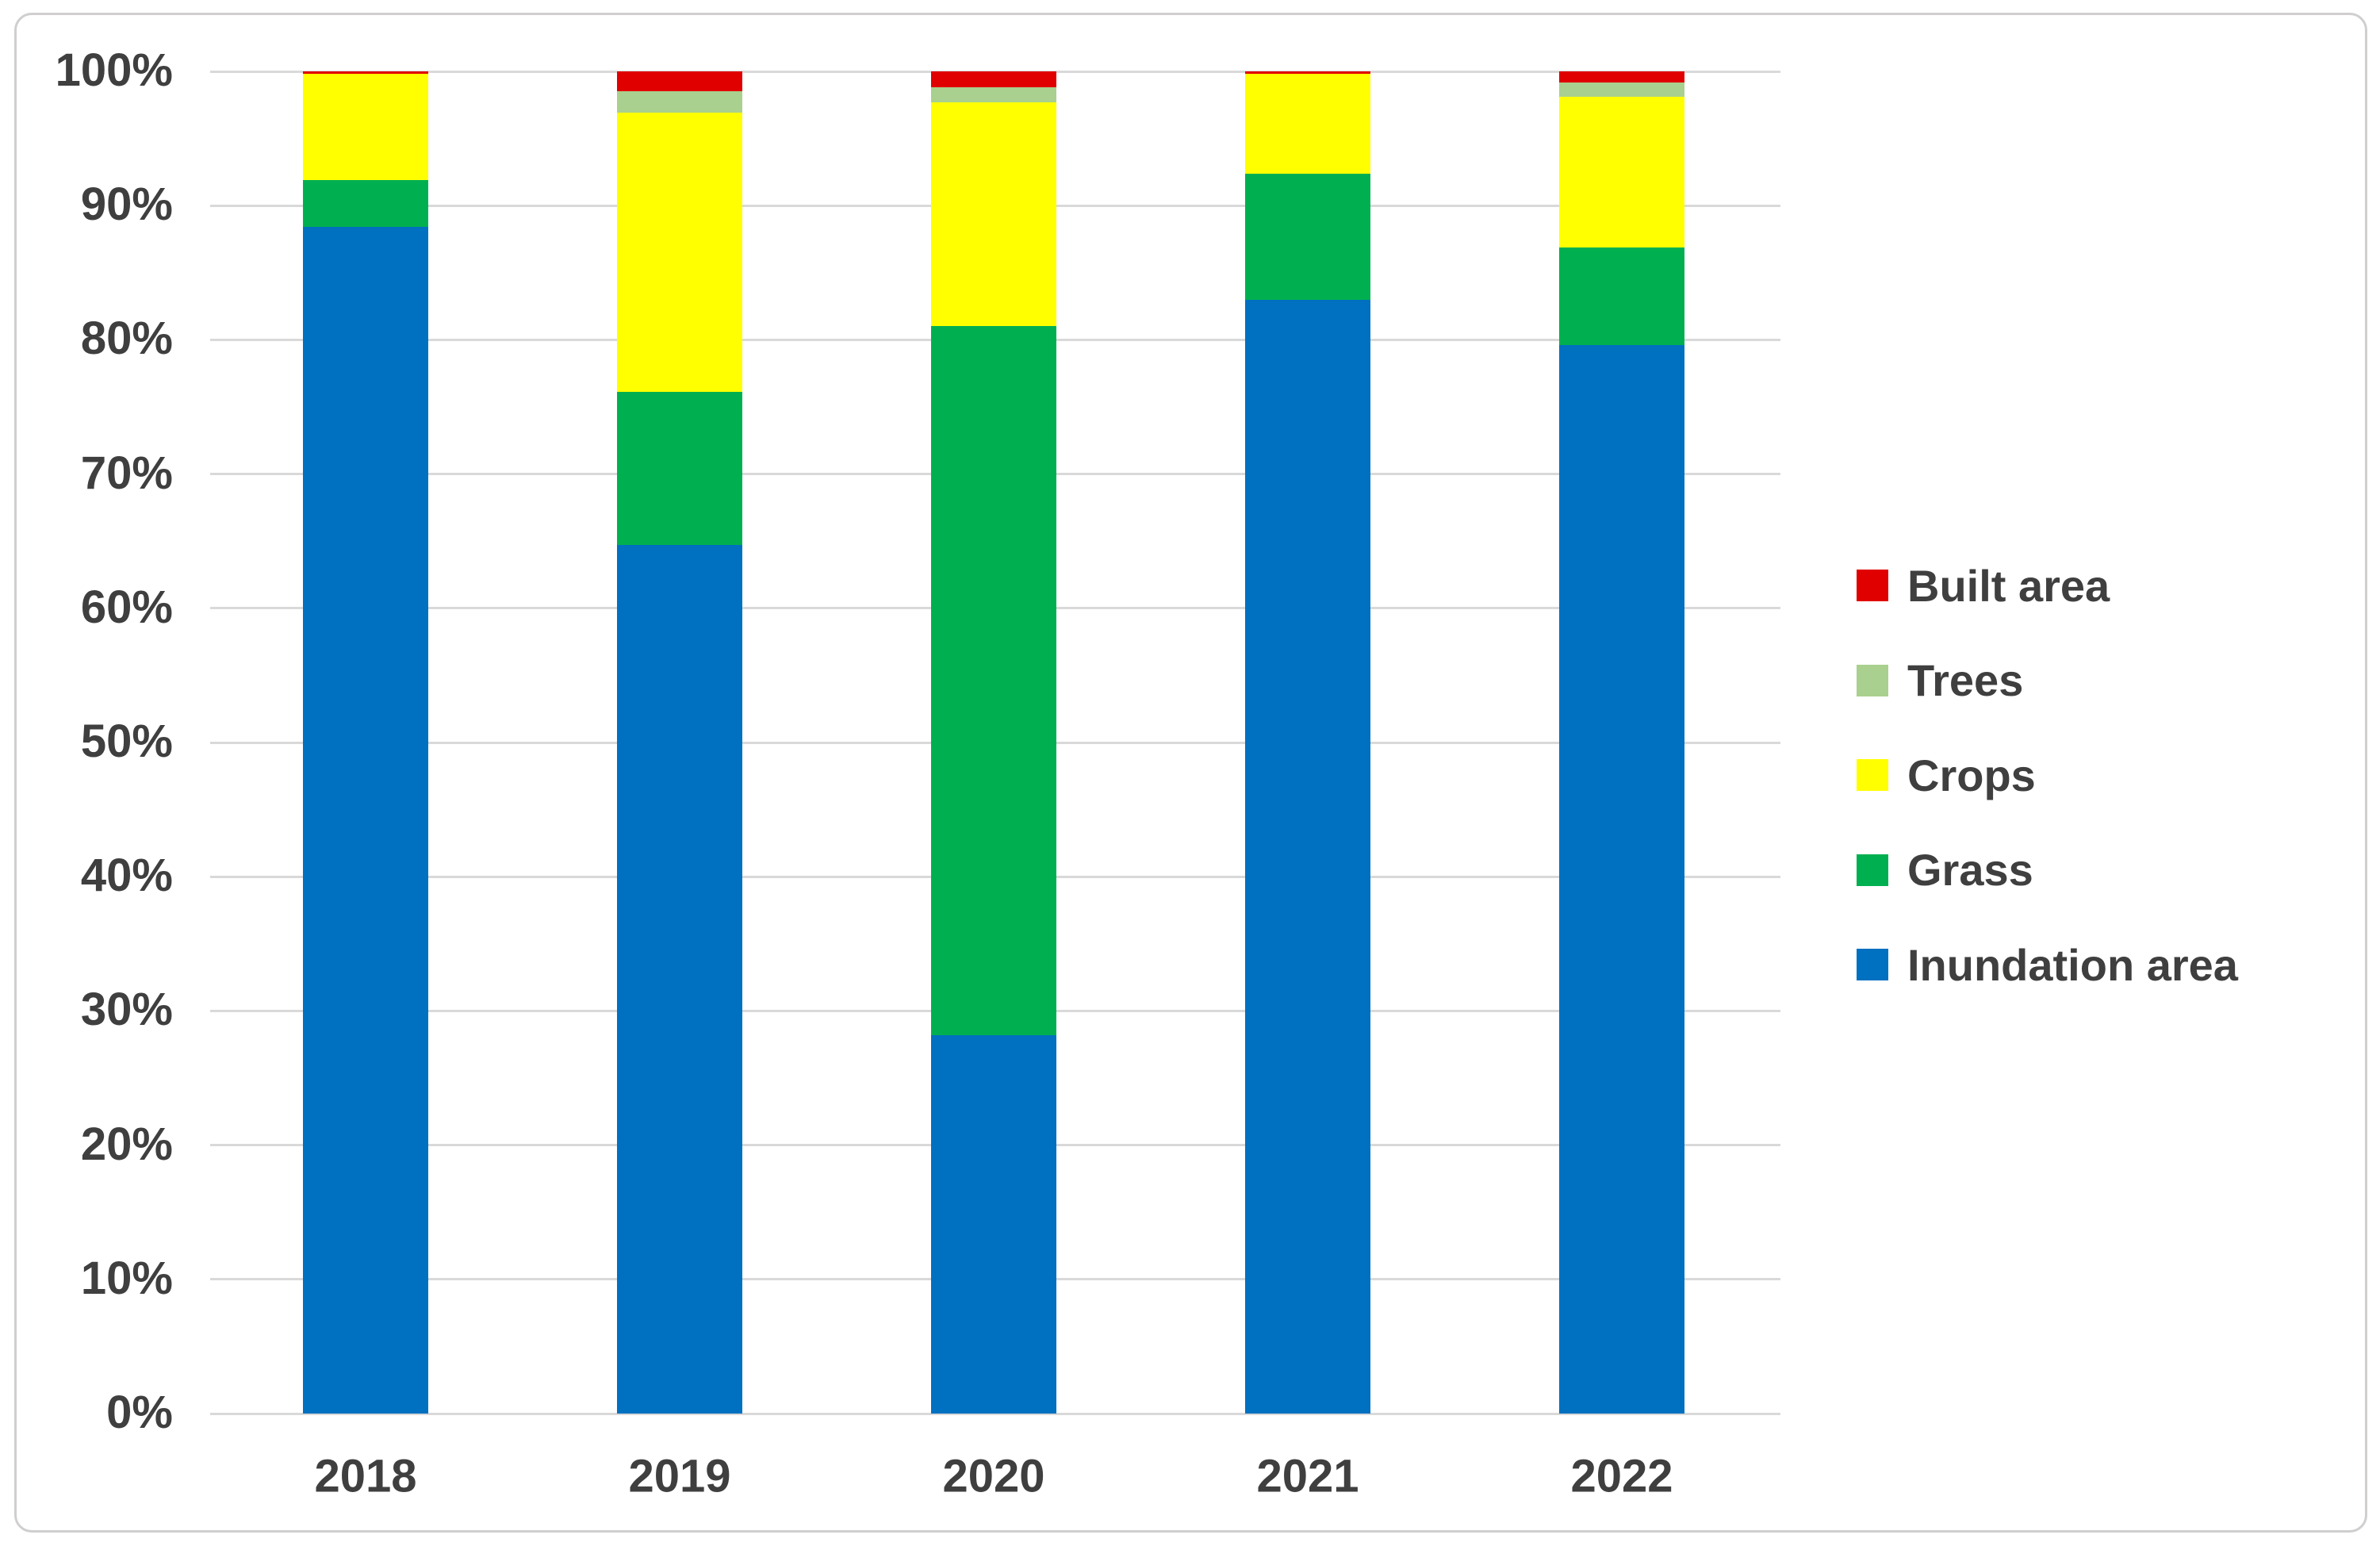  Describe the element at coordinates (365, 128) in the screenshot. I see `bar-segment-crops-2018` at that location.